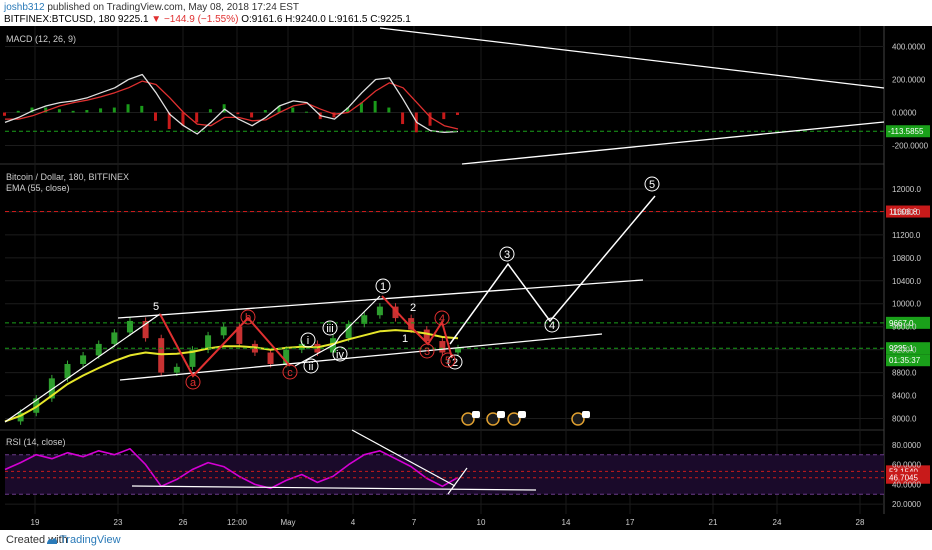 Image resolution: width=932 pixels, height=550 pixels. Describe the element at coordinates (405, 339) in the screenshot. I see `wave-label: 1` at that location.